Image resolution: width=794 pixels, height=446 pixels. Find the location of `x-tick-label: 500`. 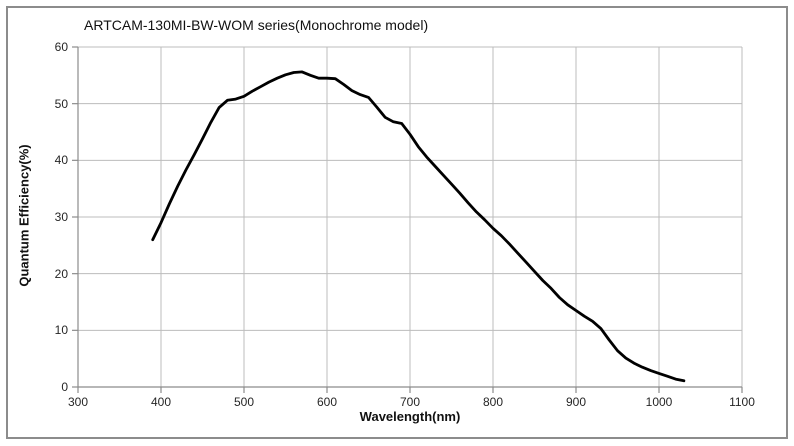

x-tick-label: 500 is located at coordinates (244, 402).